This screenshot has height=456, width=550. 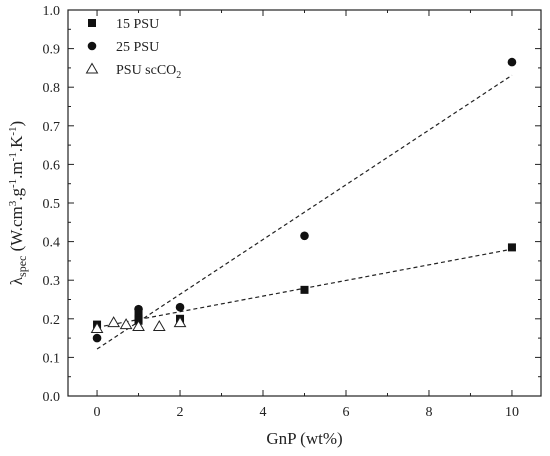 What do you see at coordinates (52, 165) in the screenshot?
I see `y-tick-label: 0.6` at bounding box center [52, 165].